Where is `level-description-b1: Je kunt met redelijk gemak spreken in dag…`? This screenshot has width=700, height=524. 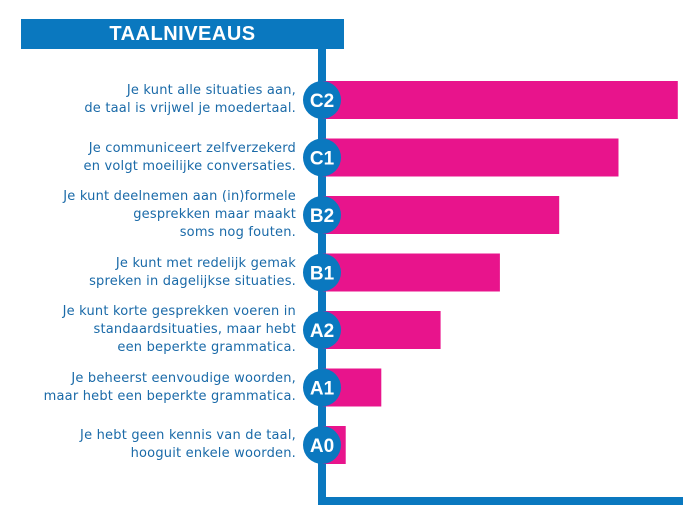 level-description-b1: Je kunt met redelijk gemak spreken in dag… is located at coordinates (192, 273).